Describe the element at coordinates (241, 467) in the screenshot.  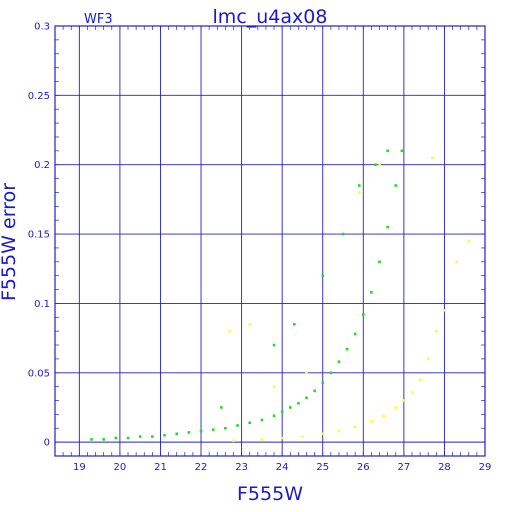
I see `x-tick-label: 23` at that location.